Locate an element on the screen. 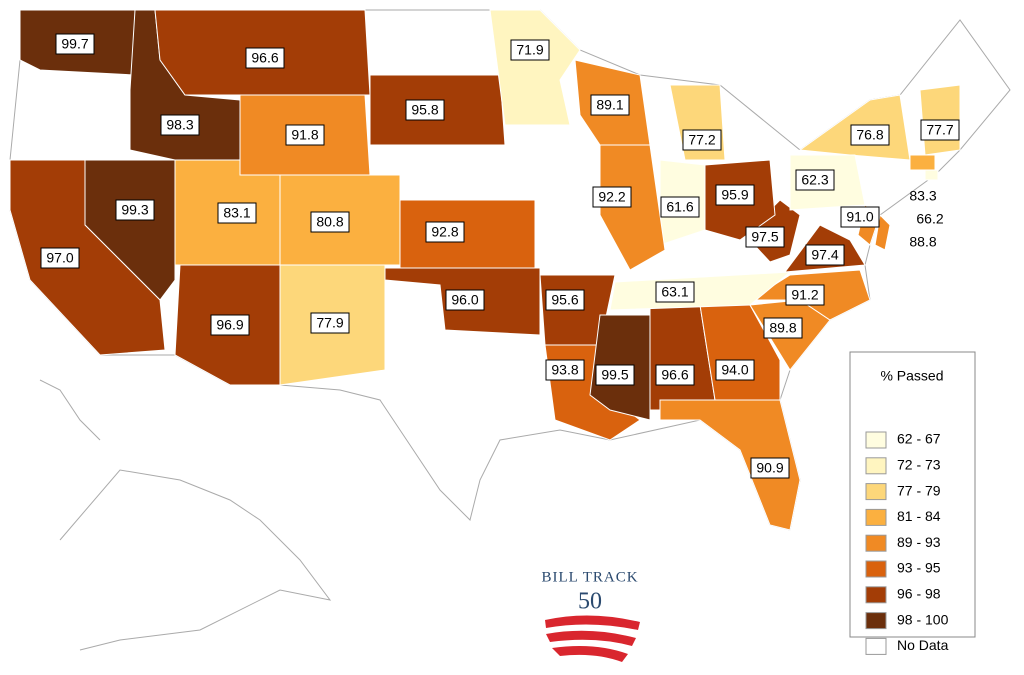  state-value: 89.8 is located at coordinates (782, 328).